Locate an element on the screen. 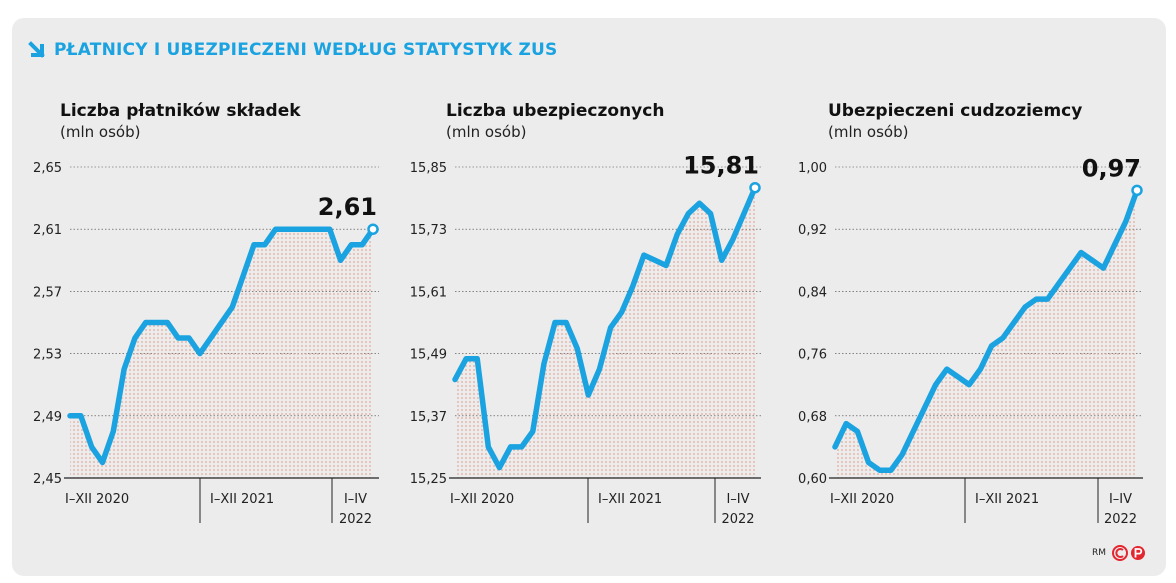 The width and height of the screenshot is (1176, 583). chart-3-title: Ubezpieczeni cudzoziemcy is located at coordinates (955, 111).